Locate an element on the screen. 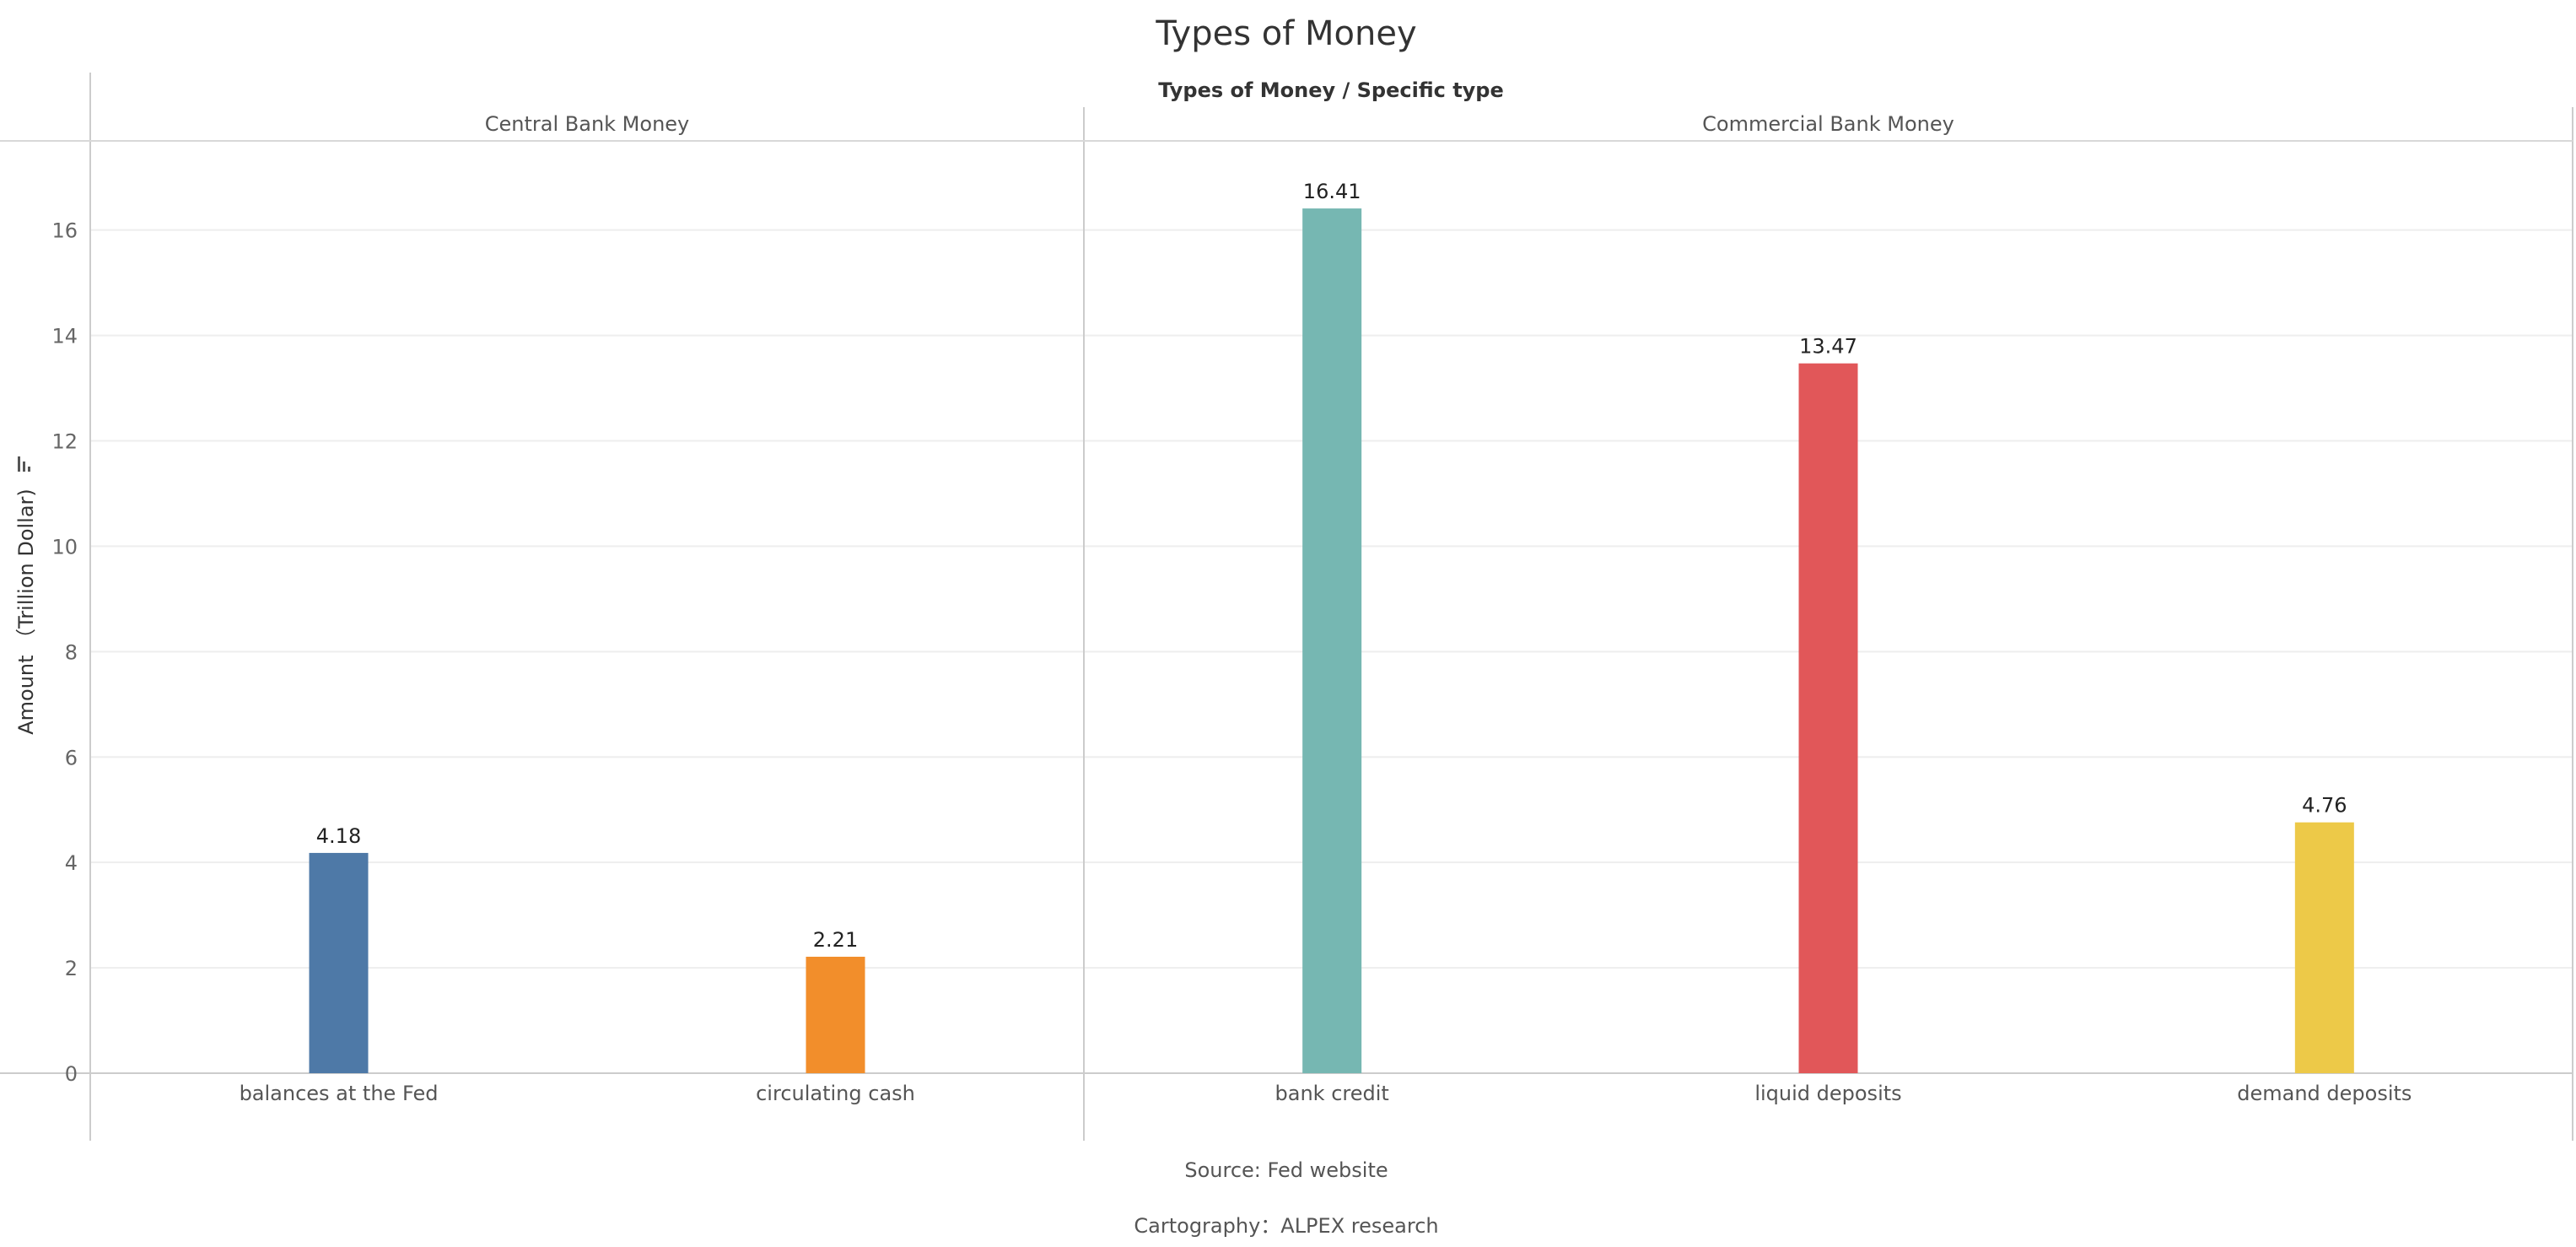  y-tick-label: 6 is located at coordinates (71, 757).